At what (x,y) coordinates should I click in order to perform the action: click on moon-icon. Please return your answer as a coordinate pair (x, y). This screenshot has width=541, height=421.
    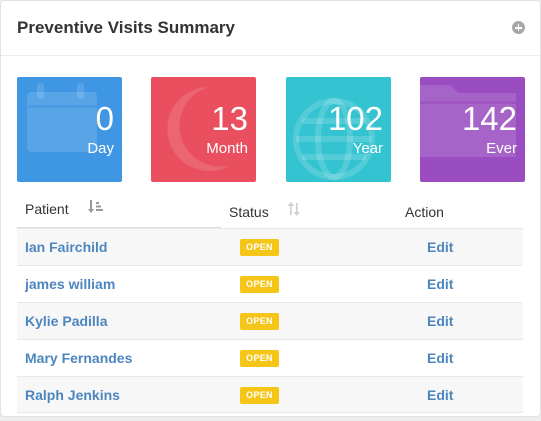
    Looking at the image, I should click on (199, 129).